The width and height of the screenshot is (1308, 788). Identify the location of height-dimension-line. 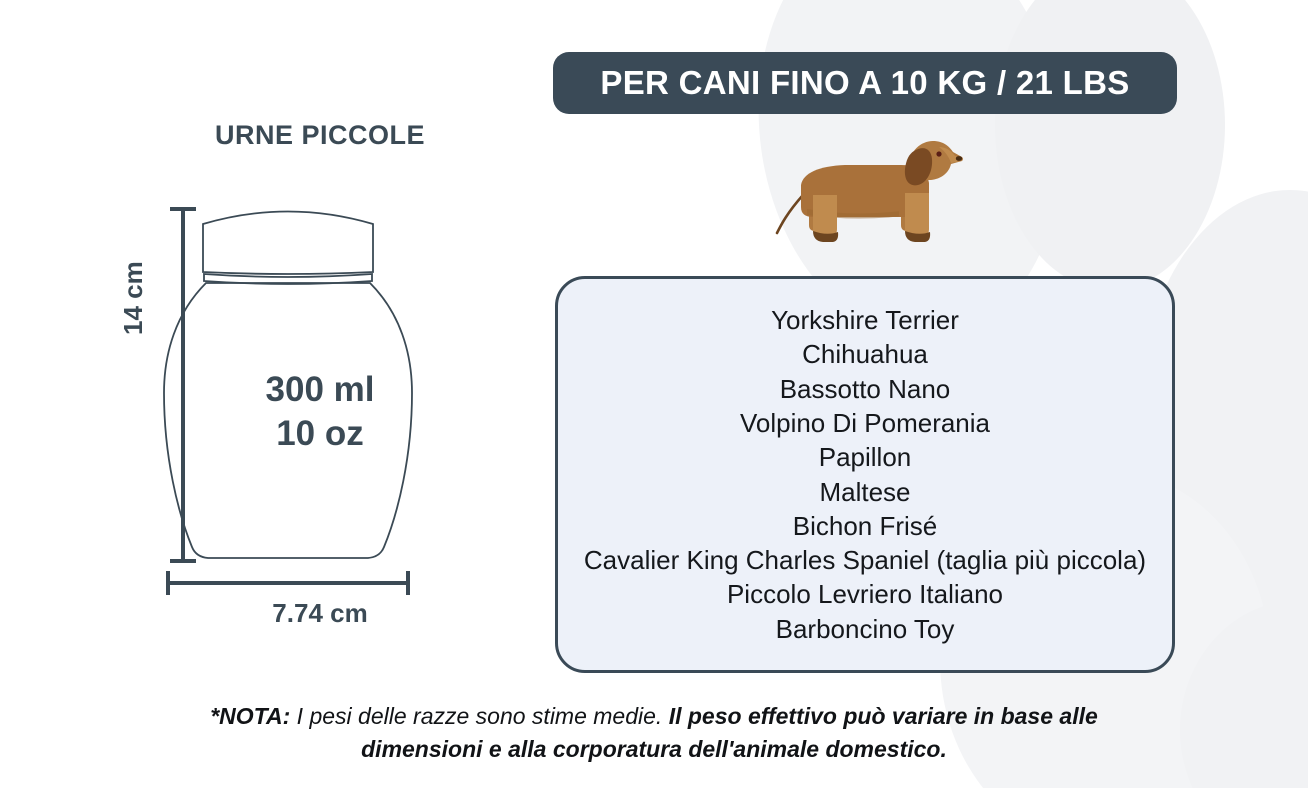
(183, 385).